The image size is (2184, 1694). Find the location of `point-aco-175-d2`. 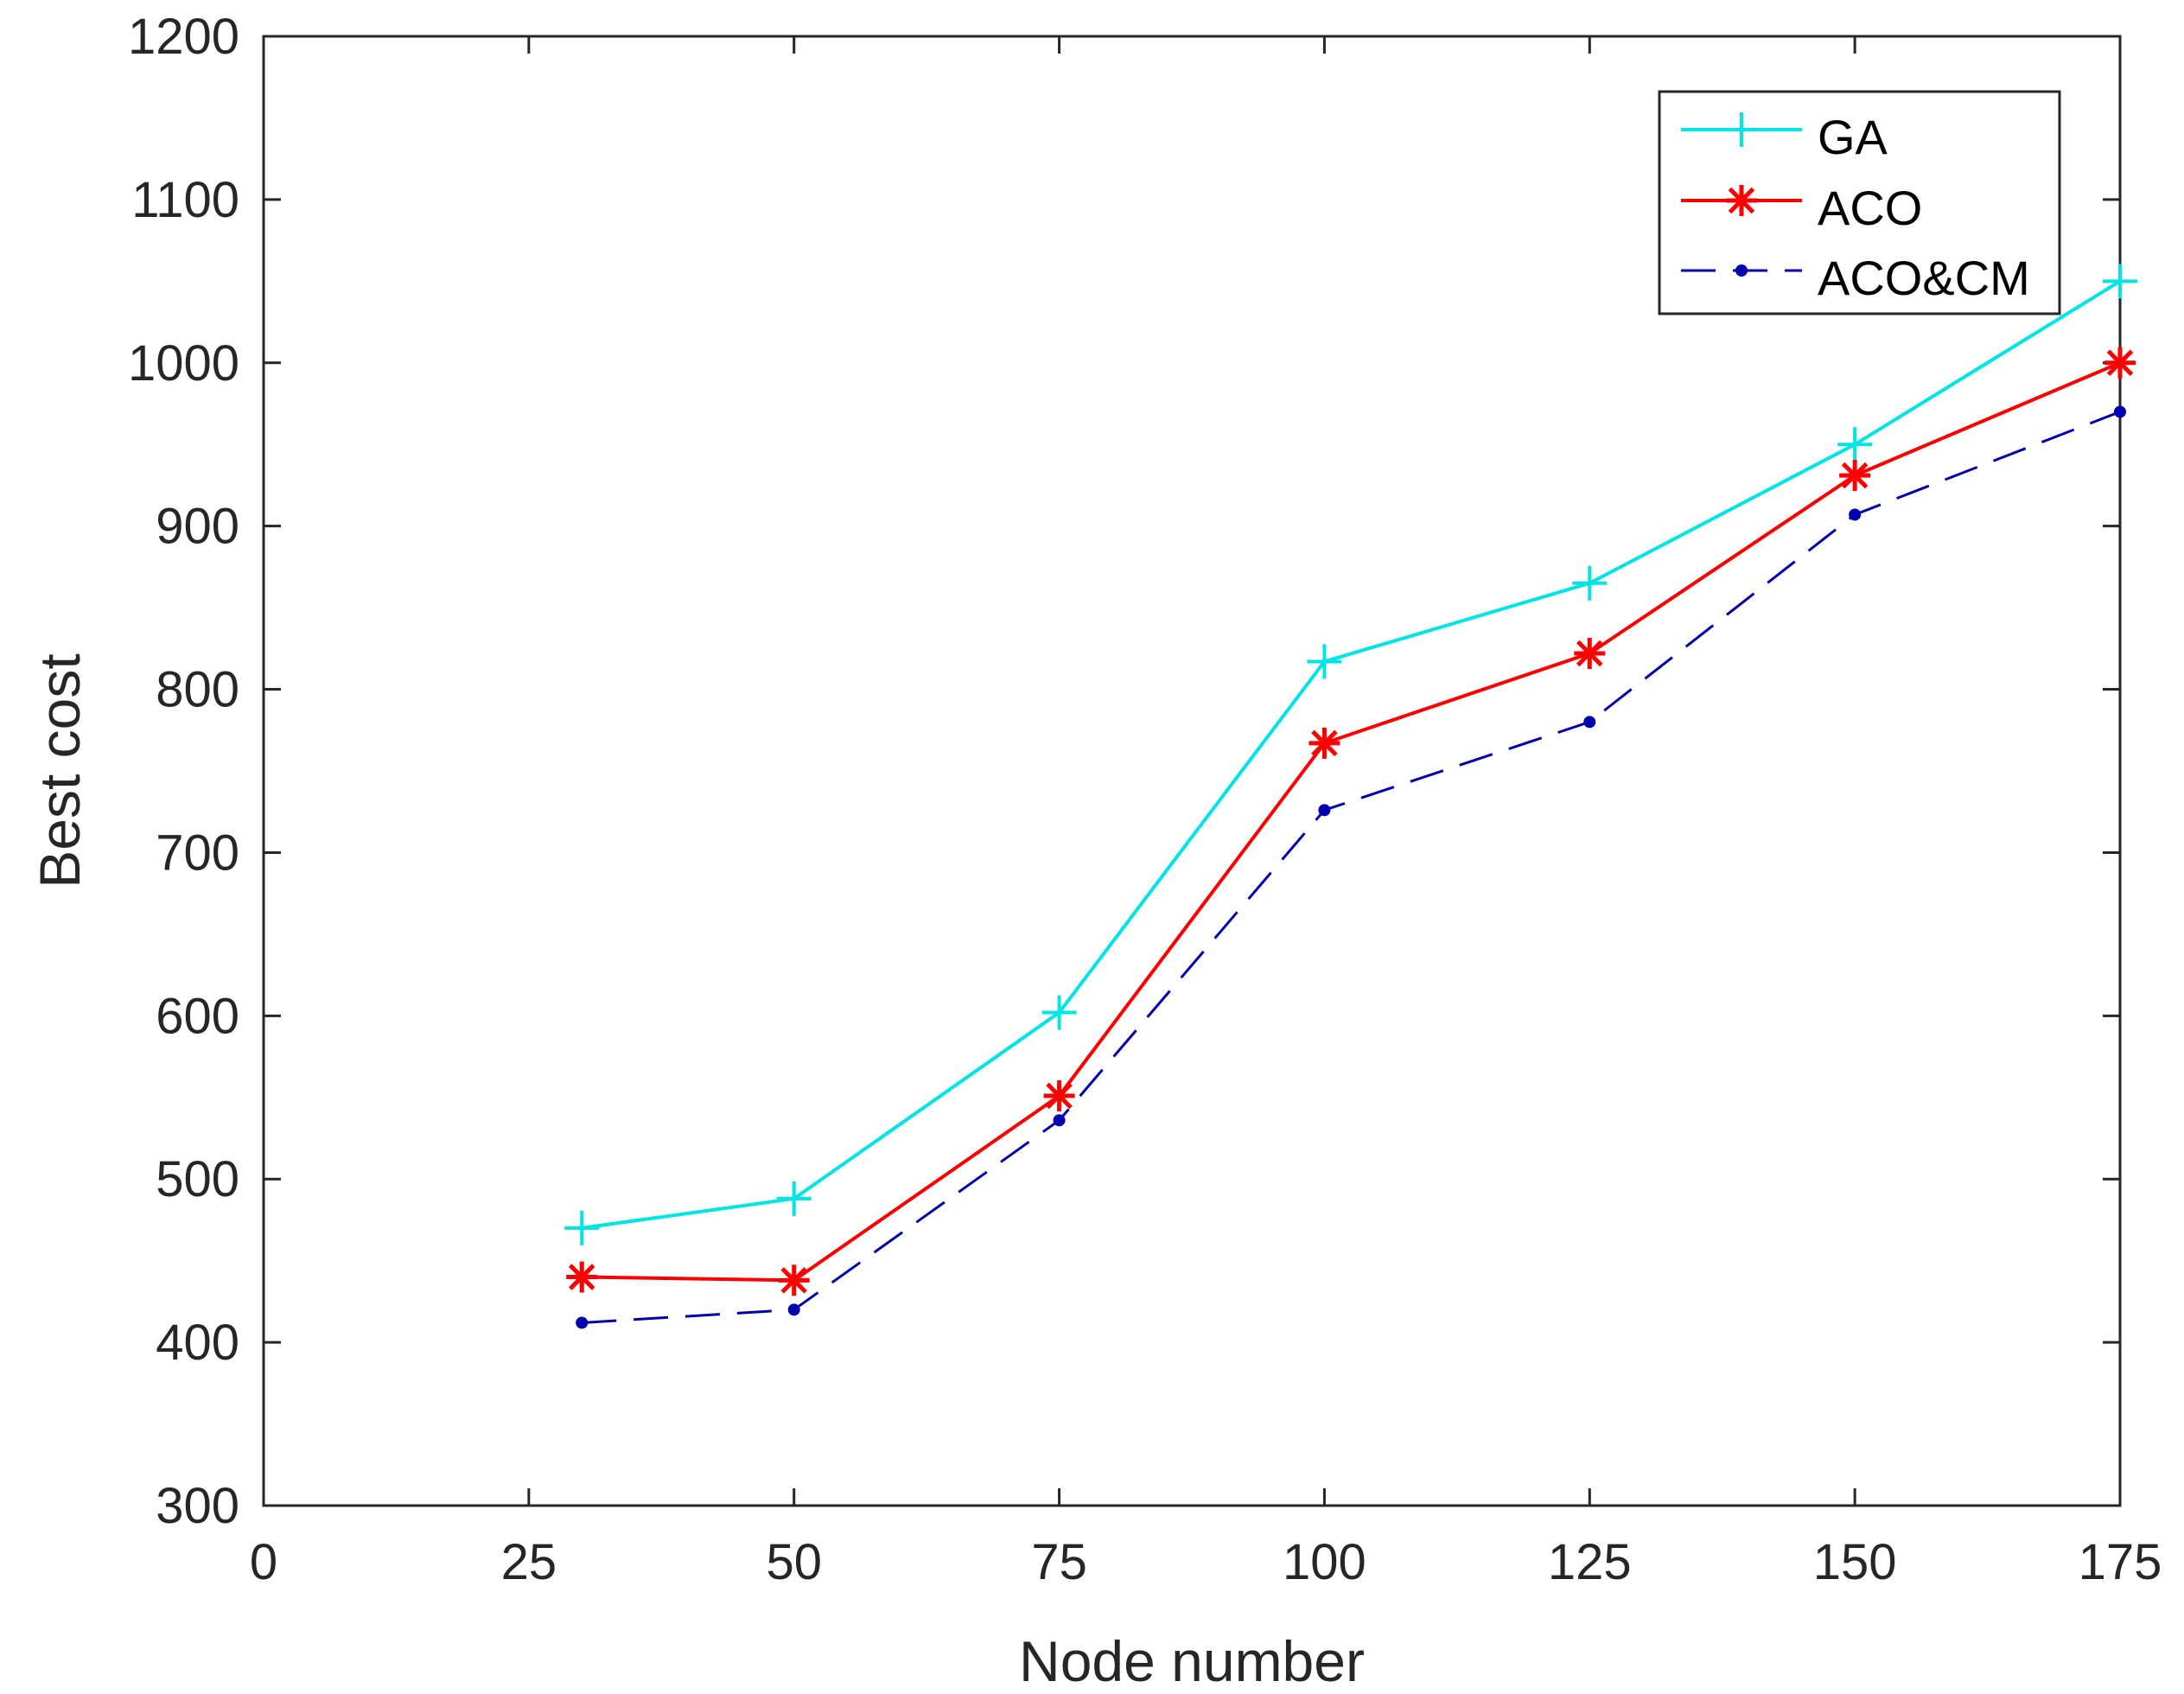

point-aco-175-d2 is located at coordinates (2120, 363).